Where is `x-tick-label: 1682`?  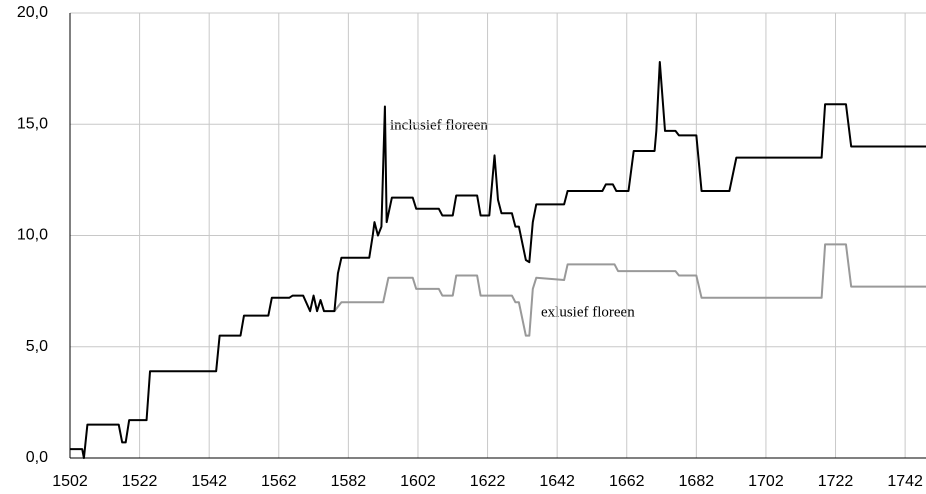 x-tick-label: 1682 is located at coordinates (697, 481).